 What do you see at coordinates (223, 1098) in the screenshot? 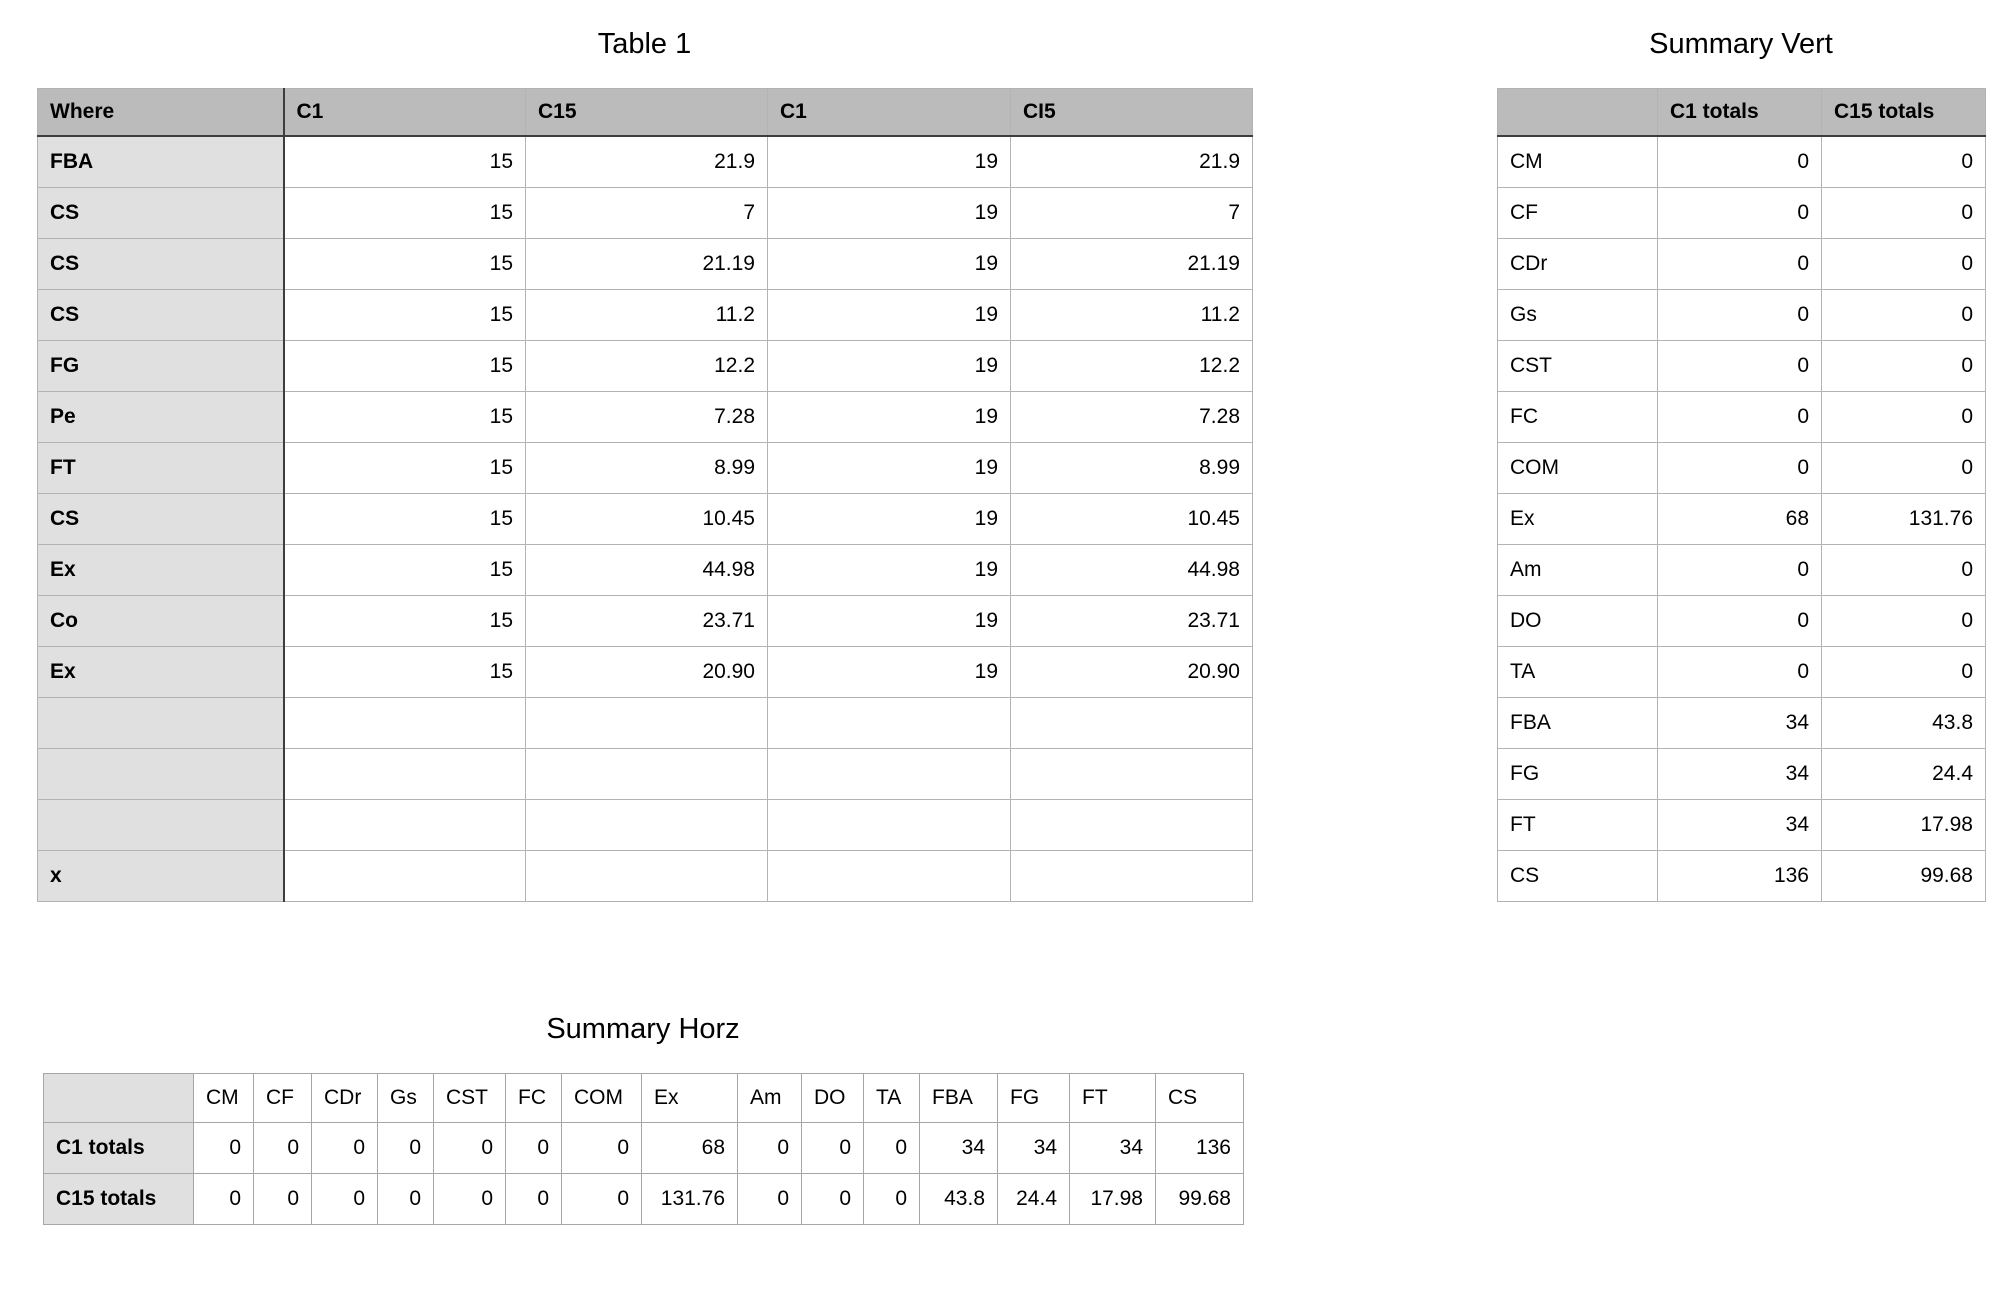
I see `column-header: CM` at bounding box center [223, 1098].